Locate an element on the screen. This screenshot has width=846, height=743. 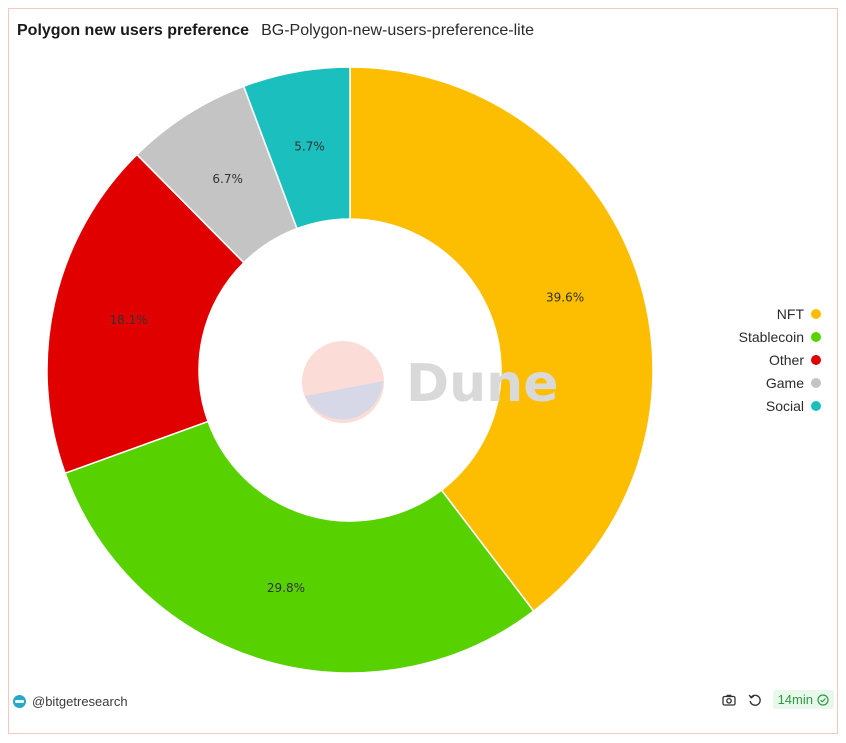
author-name: @bitgetresearch is located at coordinates (80, 701).